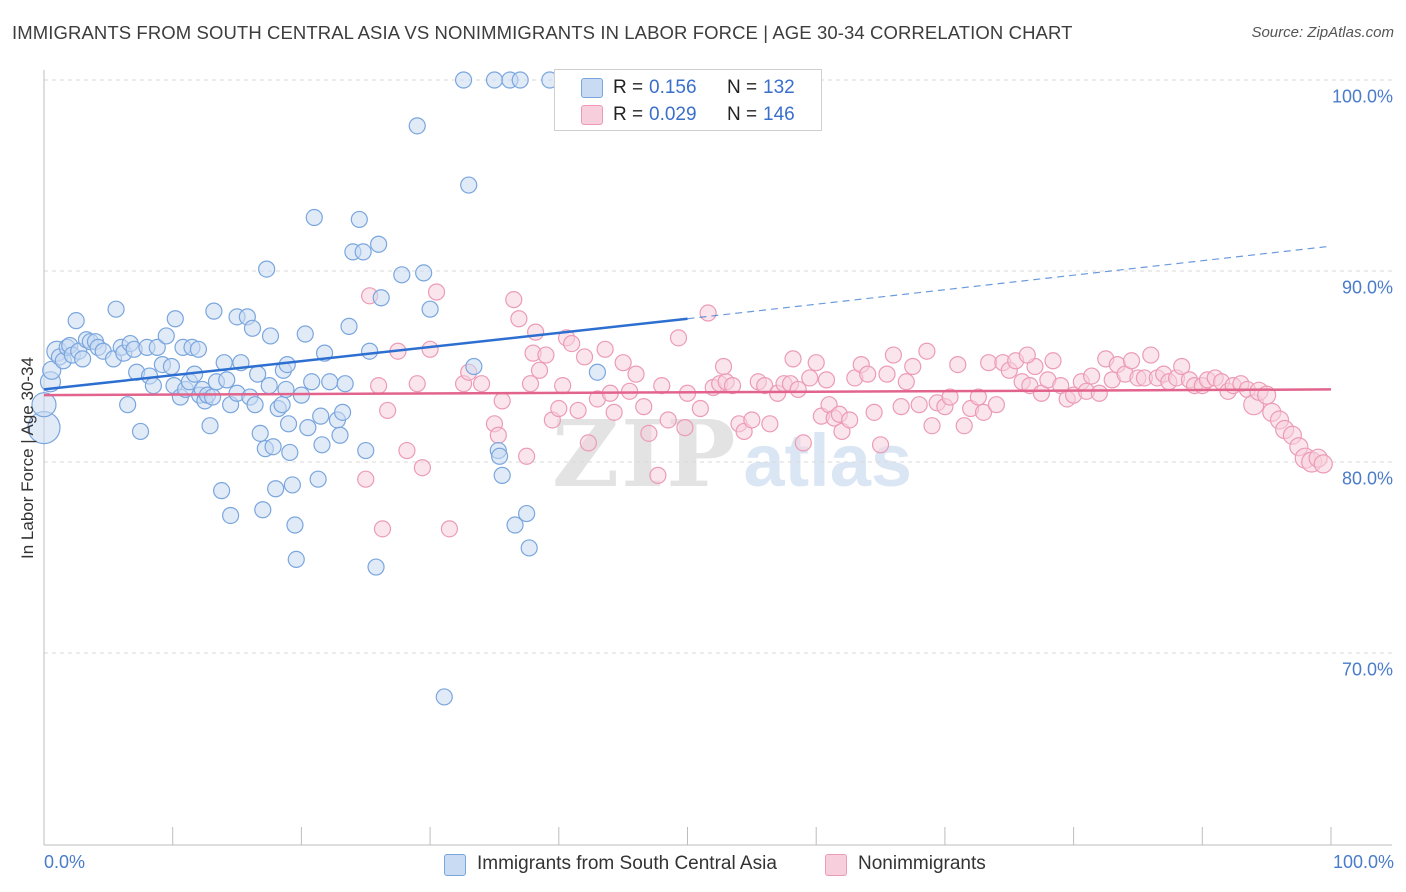  What do you see at coordinates (27, 458) in the screenshot?
I see `y-axis-title: In Labor Force | Age 30-34` at bounding box center [27, 458].